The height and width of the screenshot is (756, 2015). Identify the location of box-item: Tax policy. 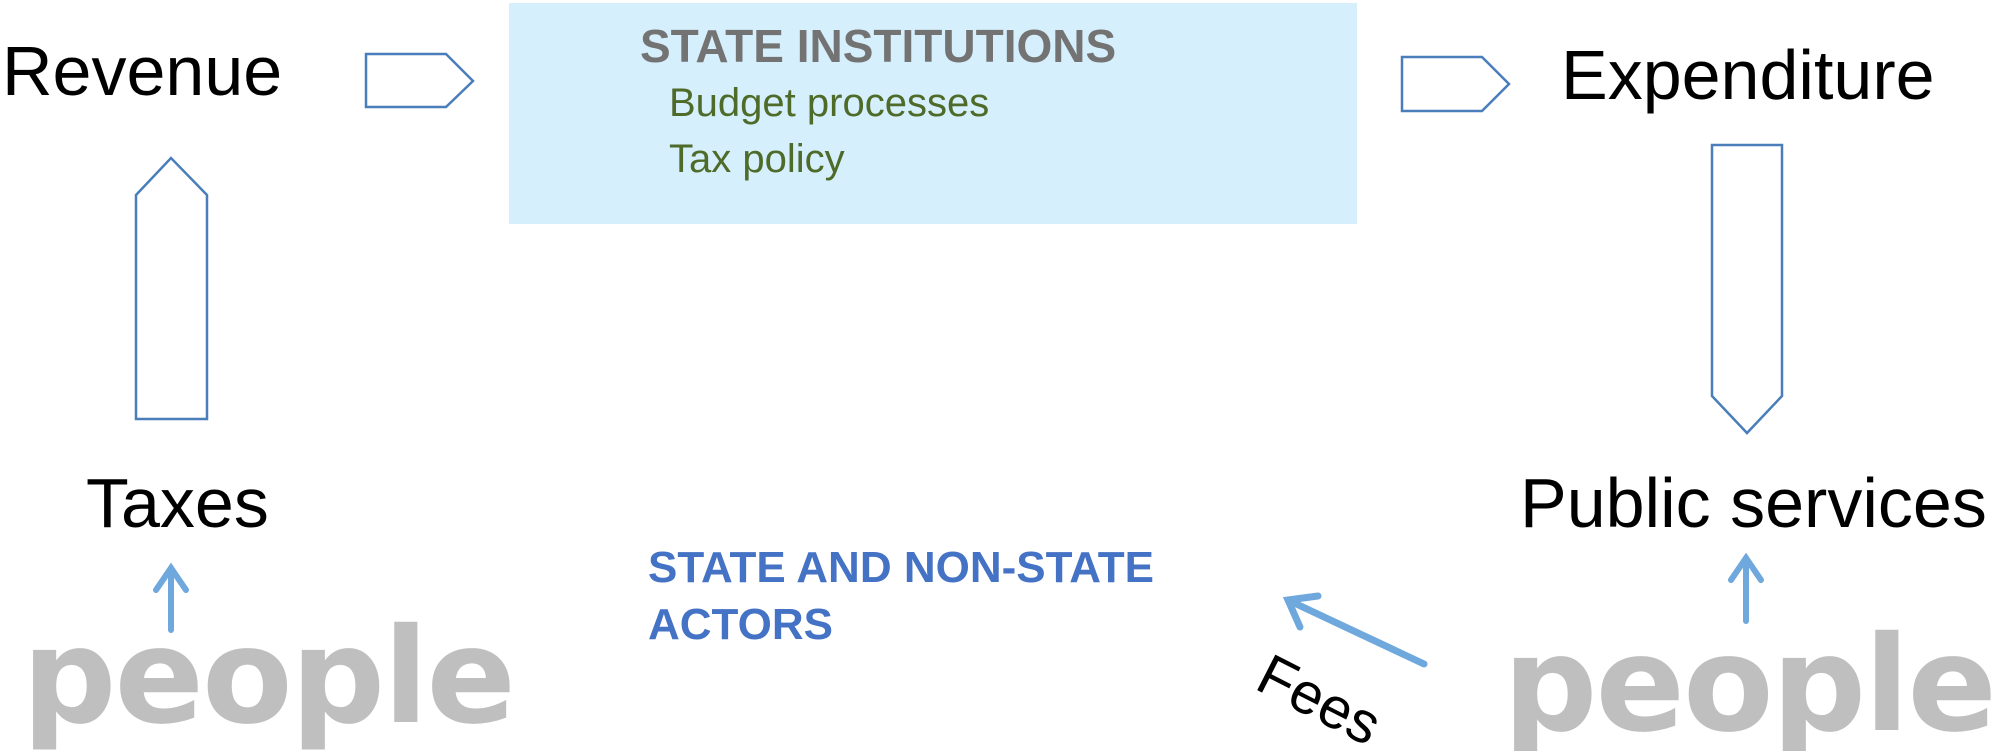
(757, 159).